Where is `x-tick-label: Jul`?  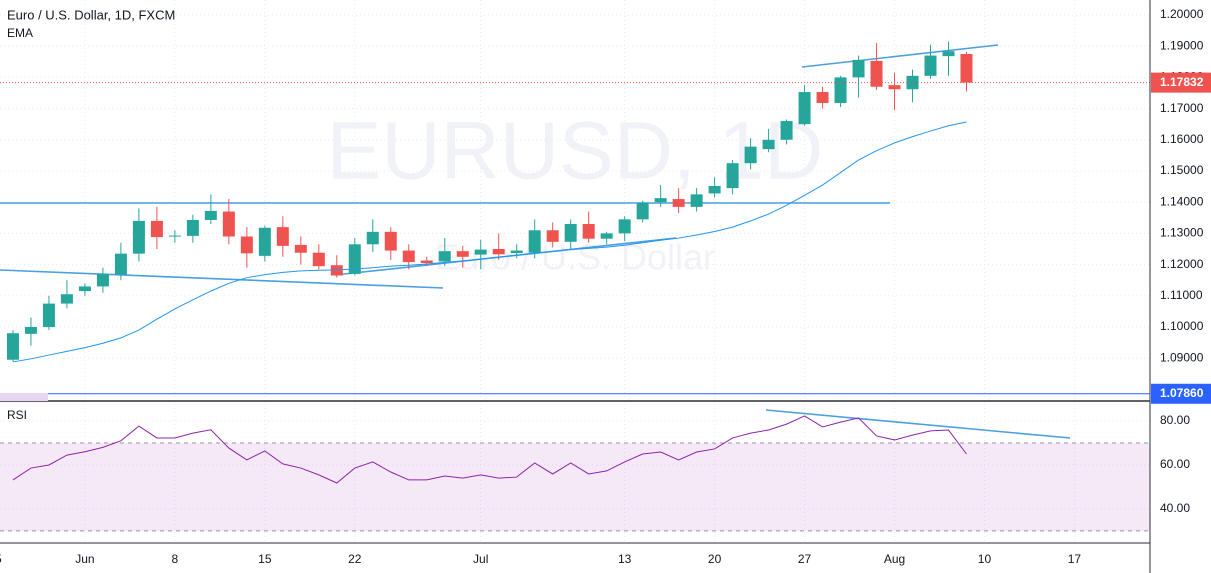 x-tick-label: Jul is located at coordinates (480, 559).